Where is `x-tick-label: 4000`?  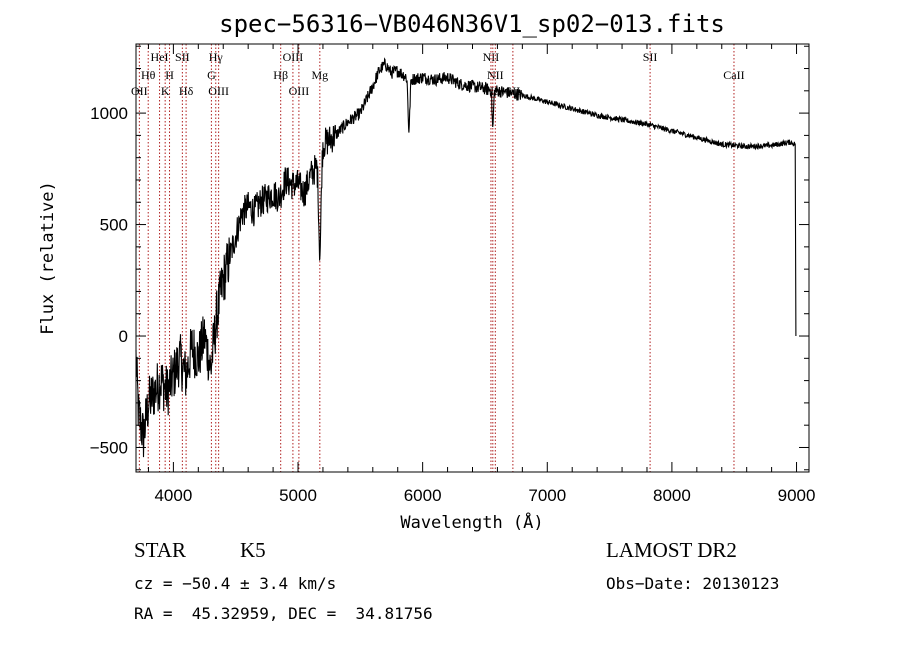
x-tick-label: 4000 is located at coordinates (173, 495).